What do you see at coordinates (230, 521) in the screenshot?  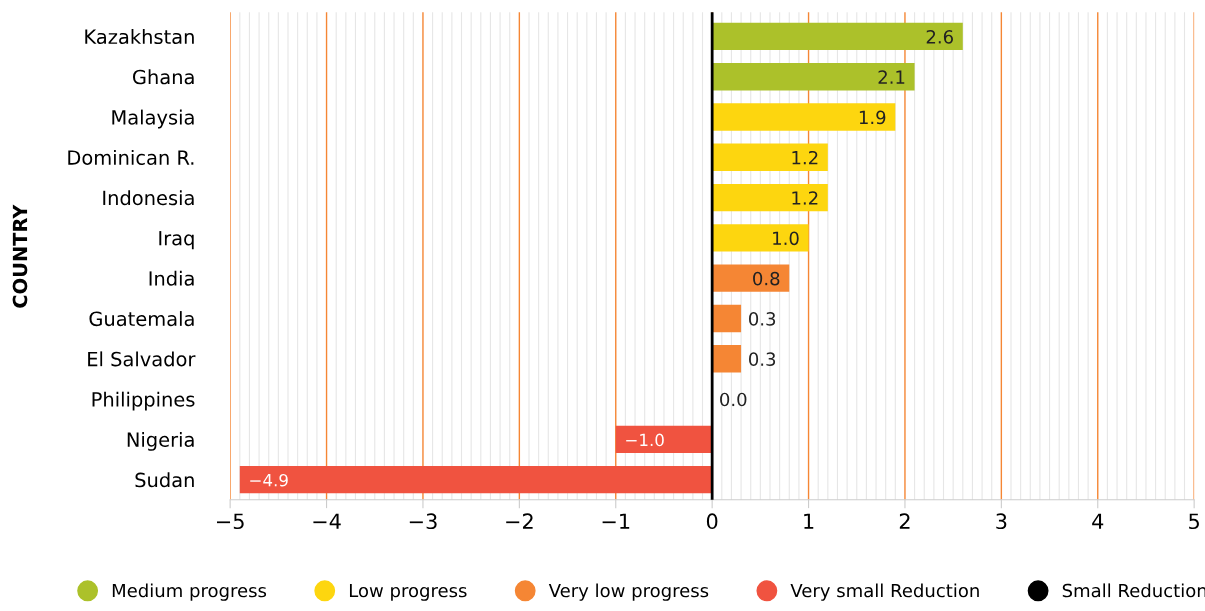 I see `x-tick-label: −5` at bounding box center [230, 521].